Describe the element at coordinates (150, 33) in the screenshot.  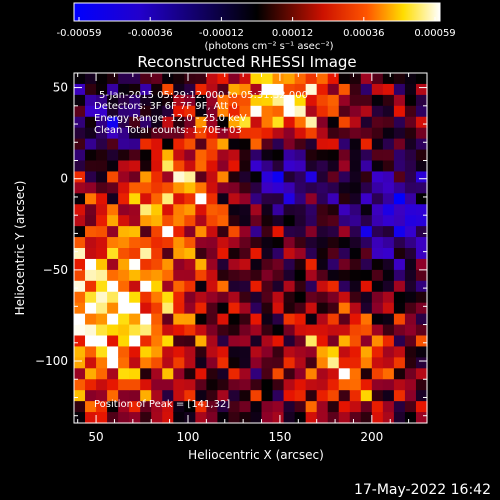
I see `colorbar-tick-label: -0.00036` at that location.